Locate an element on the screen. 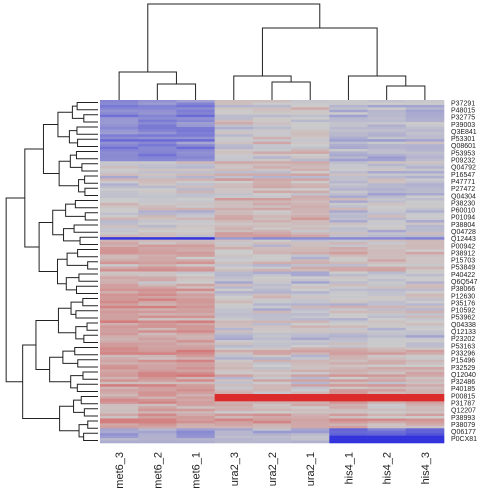 The height and width of the screenshot is (504, 504). row-label: Q12133 is located at coordinates (463, 332).